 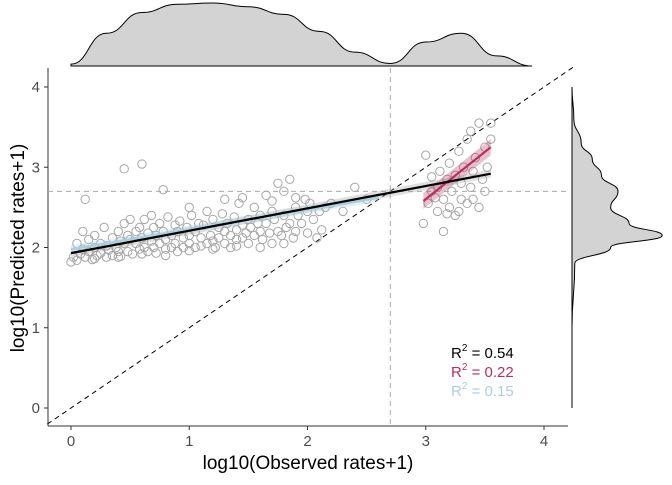 I want to click on y-tick-label: 3, so click(x=36, y=167).